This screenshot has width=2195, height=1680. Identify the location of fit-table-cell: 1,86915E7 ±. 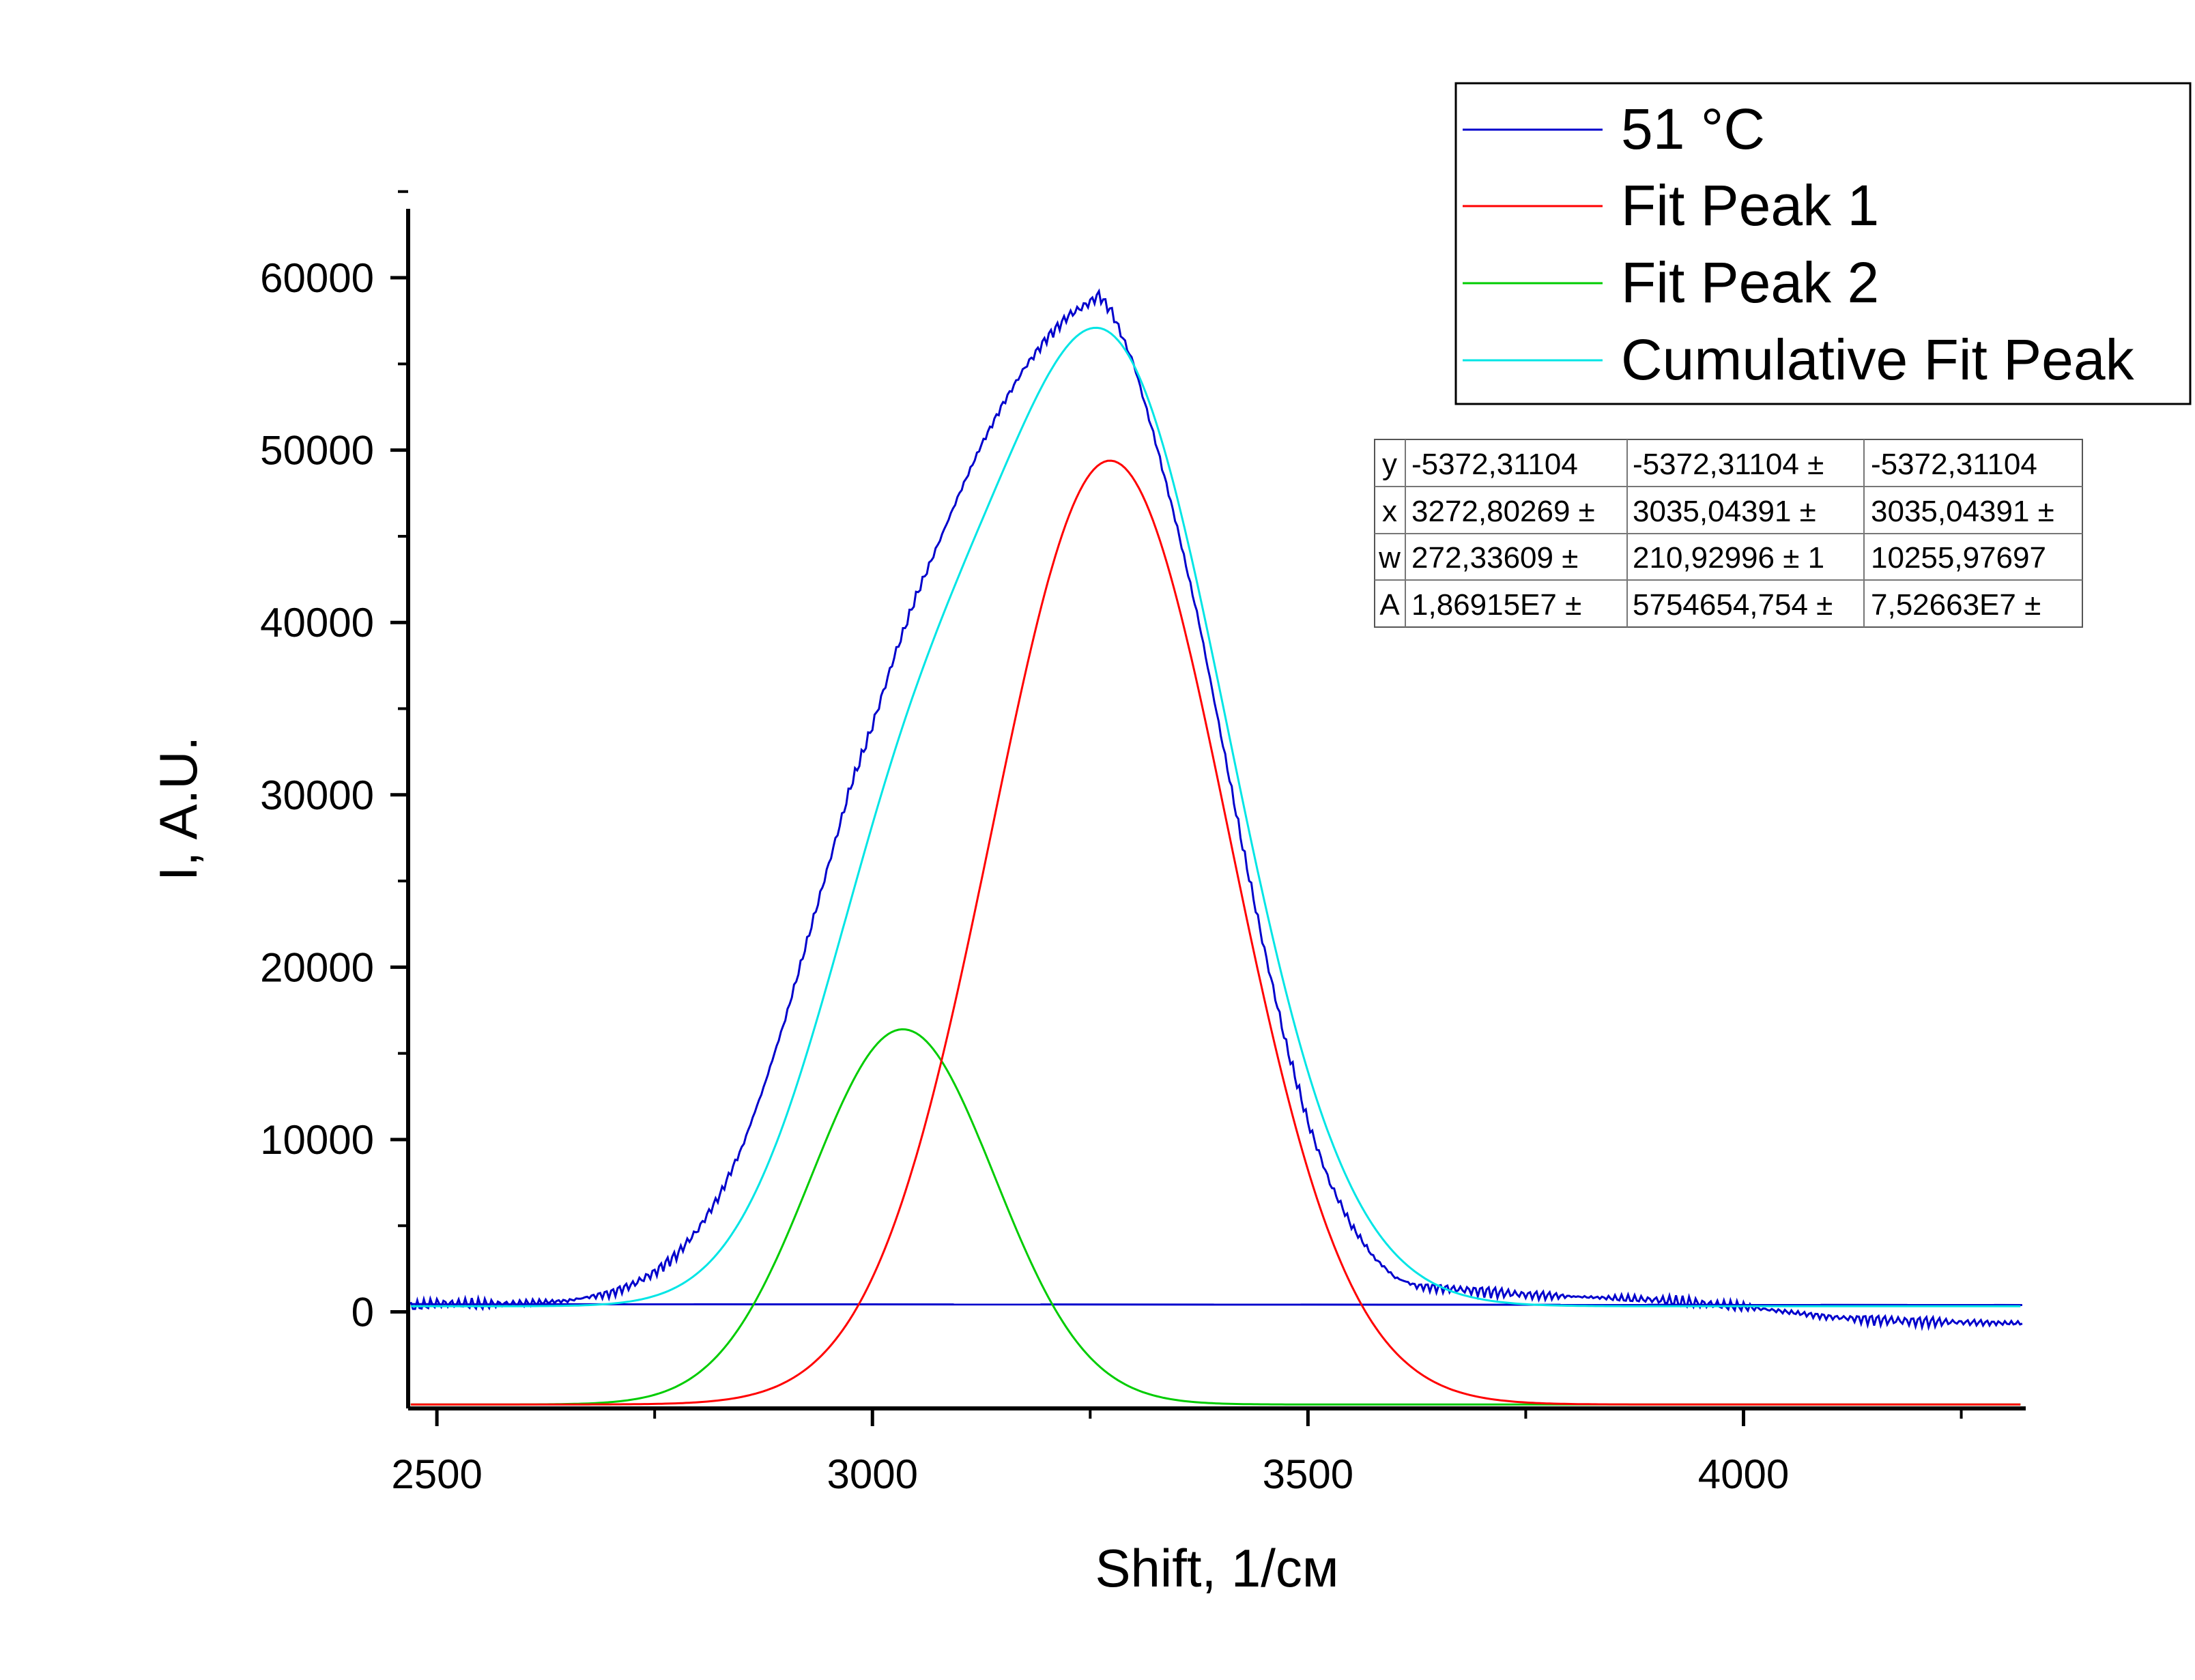
(1496, 605).